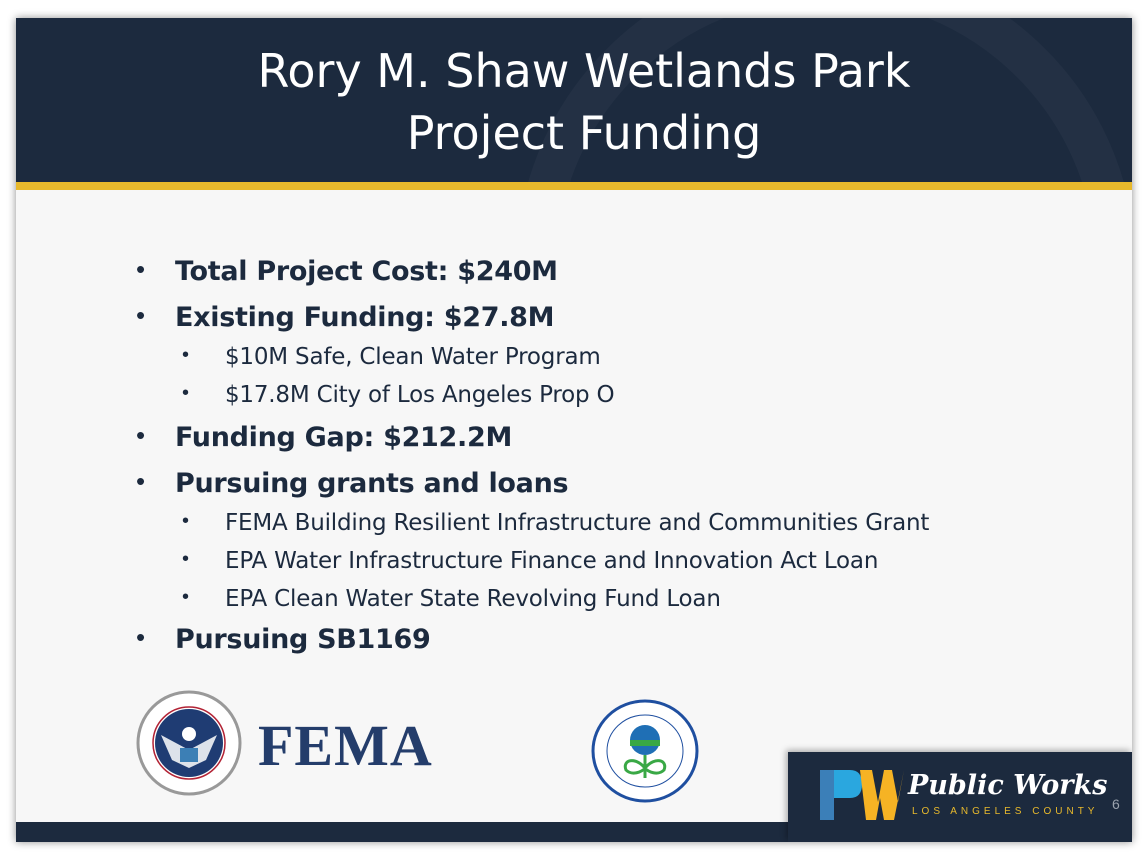  What do you see at coordinates (645, 751) in the screenshot?
I see `epa-seal-icon` at bounding box center [645, 751].